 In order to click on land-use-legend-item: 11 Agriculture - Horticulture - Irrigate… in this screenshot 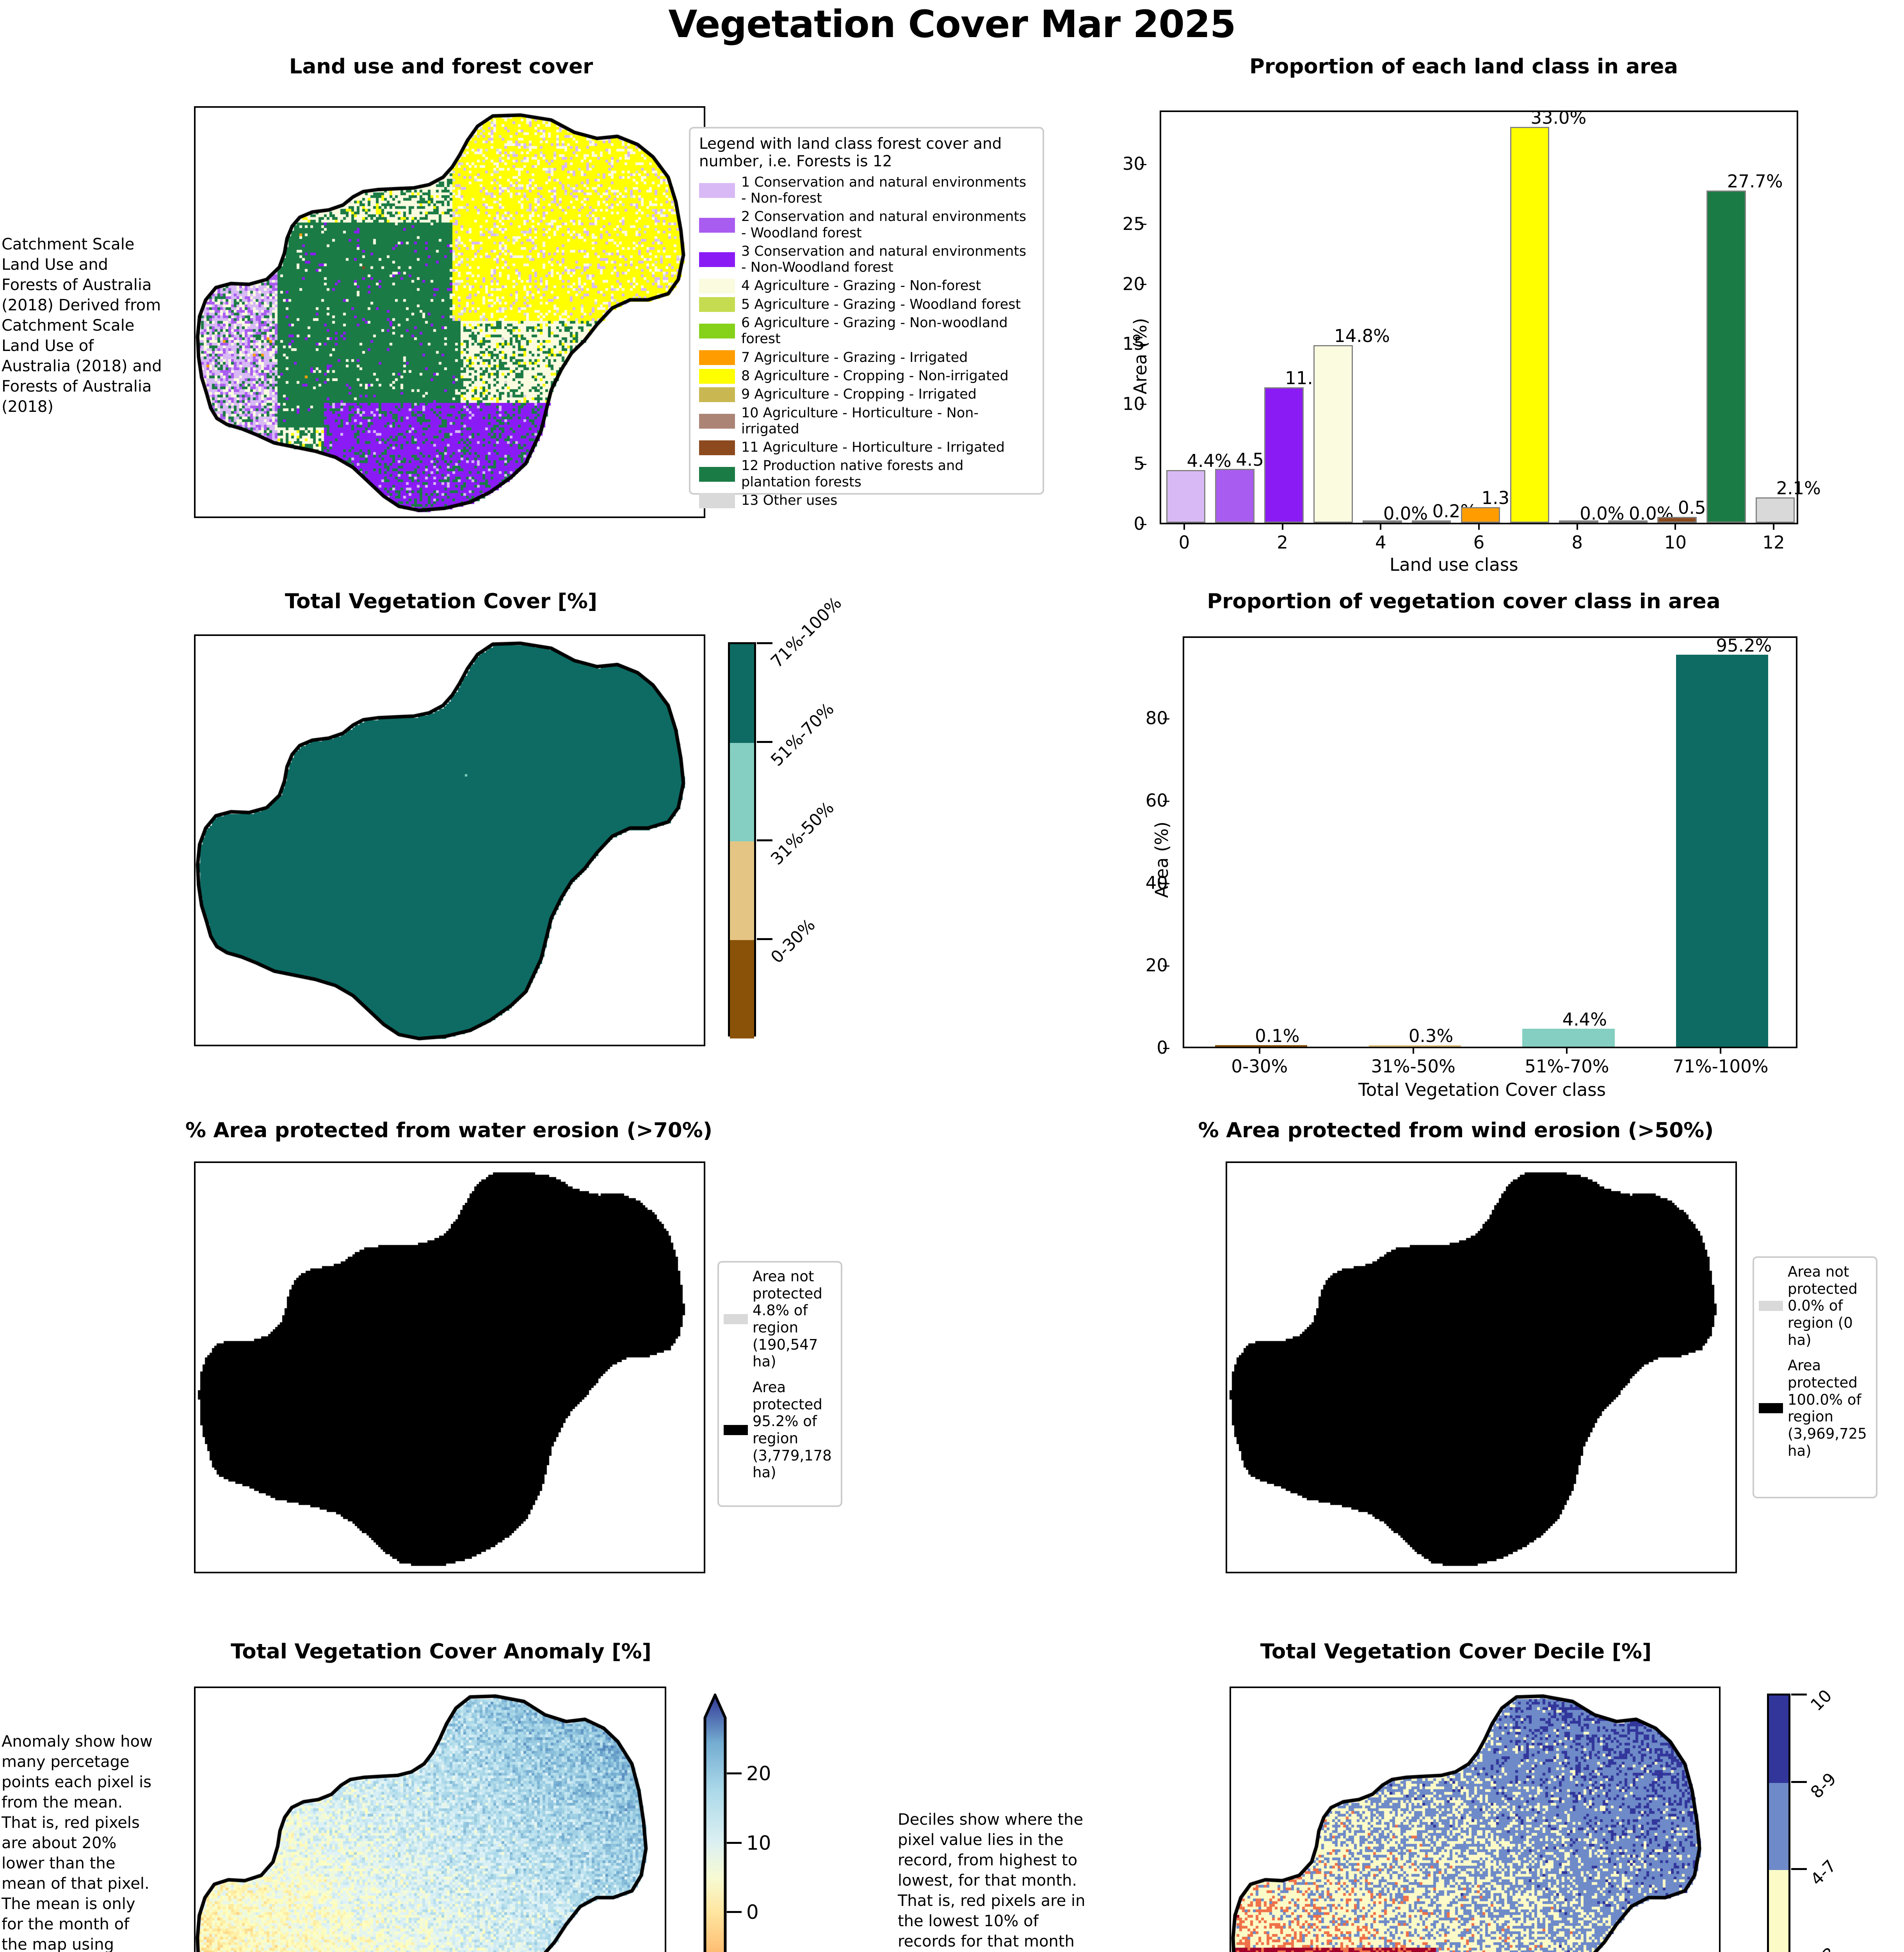, I will do `click(866, 448)`.